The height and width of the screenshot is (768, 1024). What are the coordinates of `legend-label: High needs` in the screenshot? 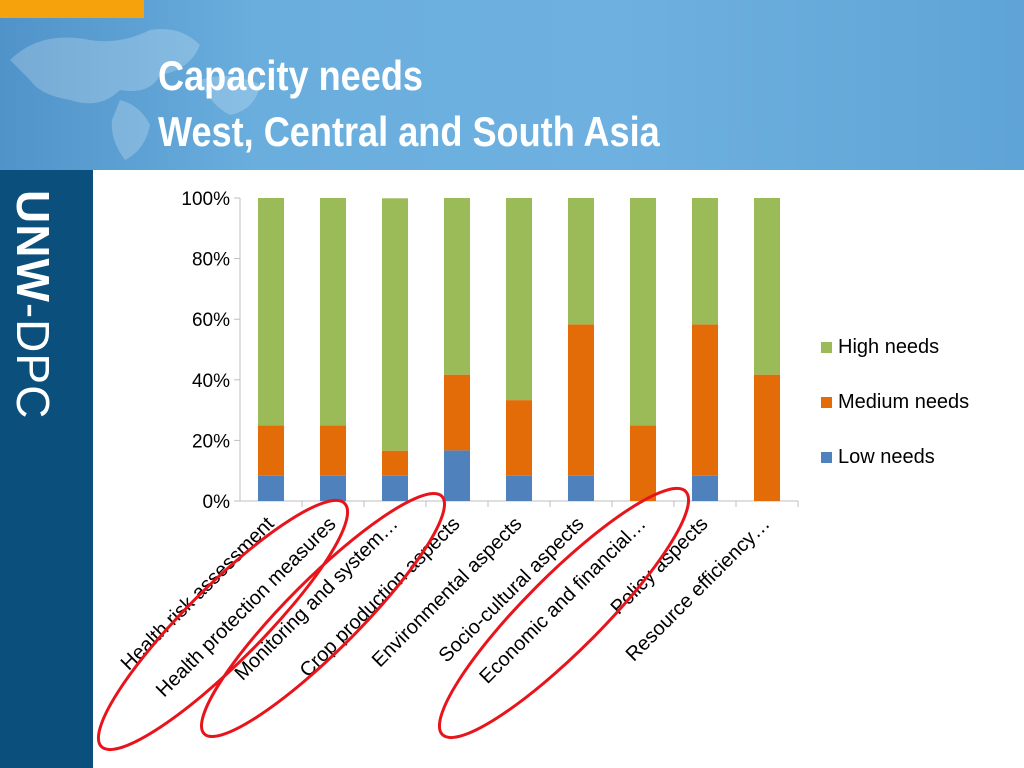 It's located at (888, 347).